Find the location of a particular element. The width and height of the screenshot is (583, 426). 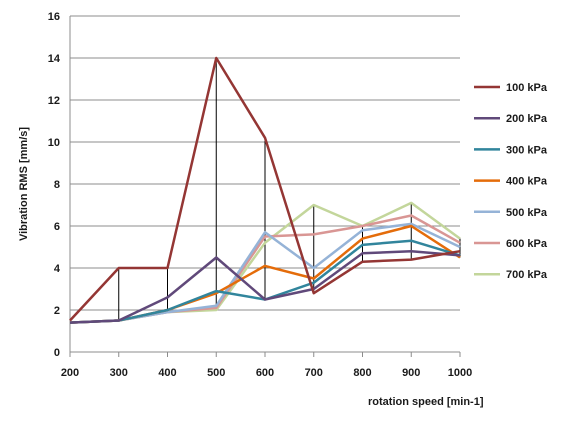

x-tick-label: 900 is located at coordinates (411, 373).